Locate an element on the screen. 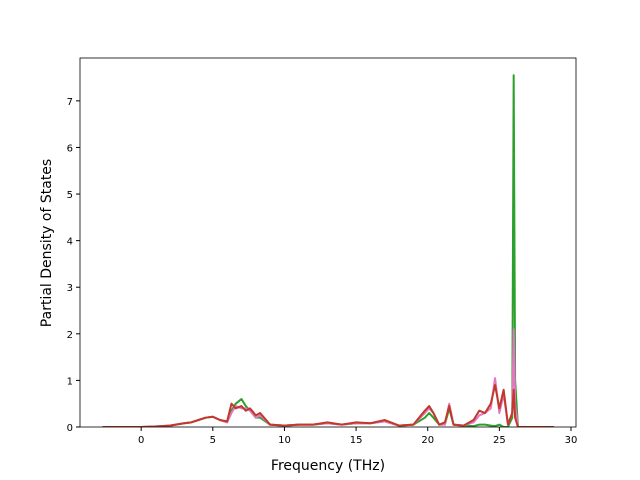  y-tick-label: 4 is located at coordinates (70, 242).